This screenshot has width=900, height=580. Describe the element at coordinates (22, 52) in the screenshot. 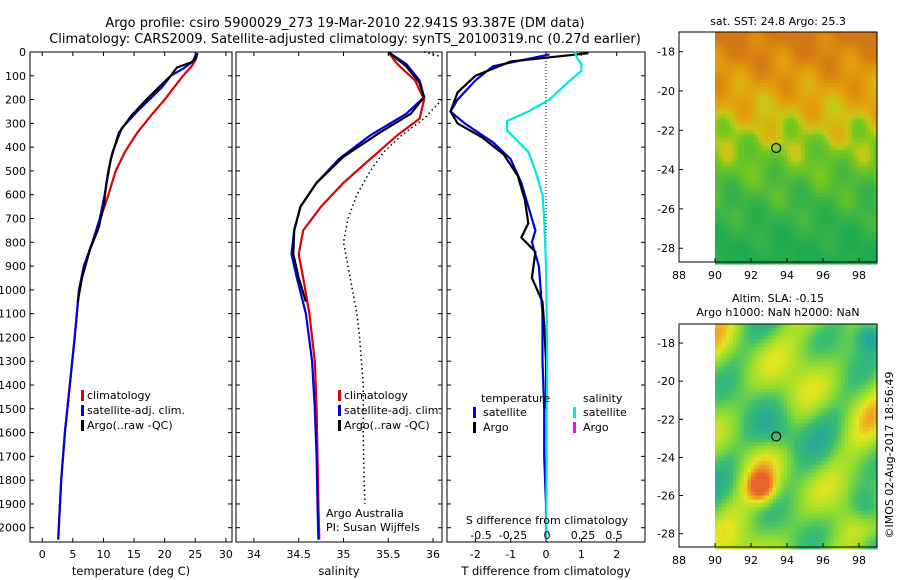

I see `y-tick-label: 0` at that location.